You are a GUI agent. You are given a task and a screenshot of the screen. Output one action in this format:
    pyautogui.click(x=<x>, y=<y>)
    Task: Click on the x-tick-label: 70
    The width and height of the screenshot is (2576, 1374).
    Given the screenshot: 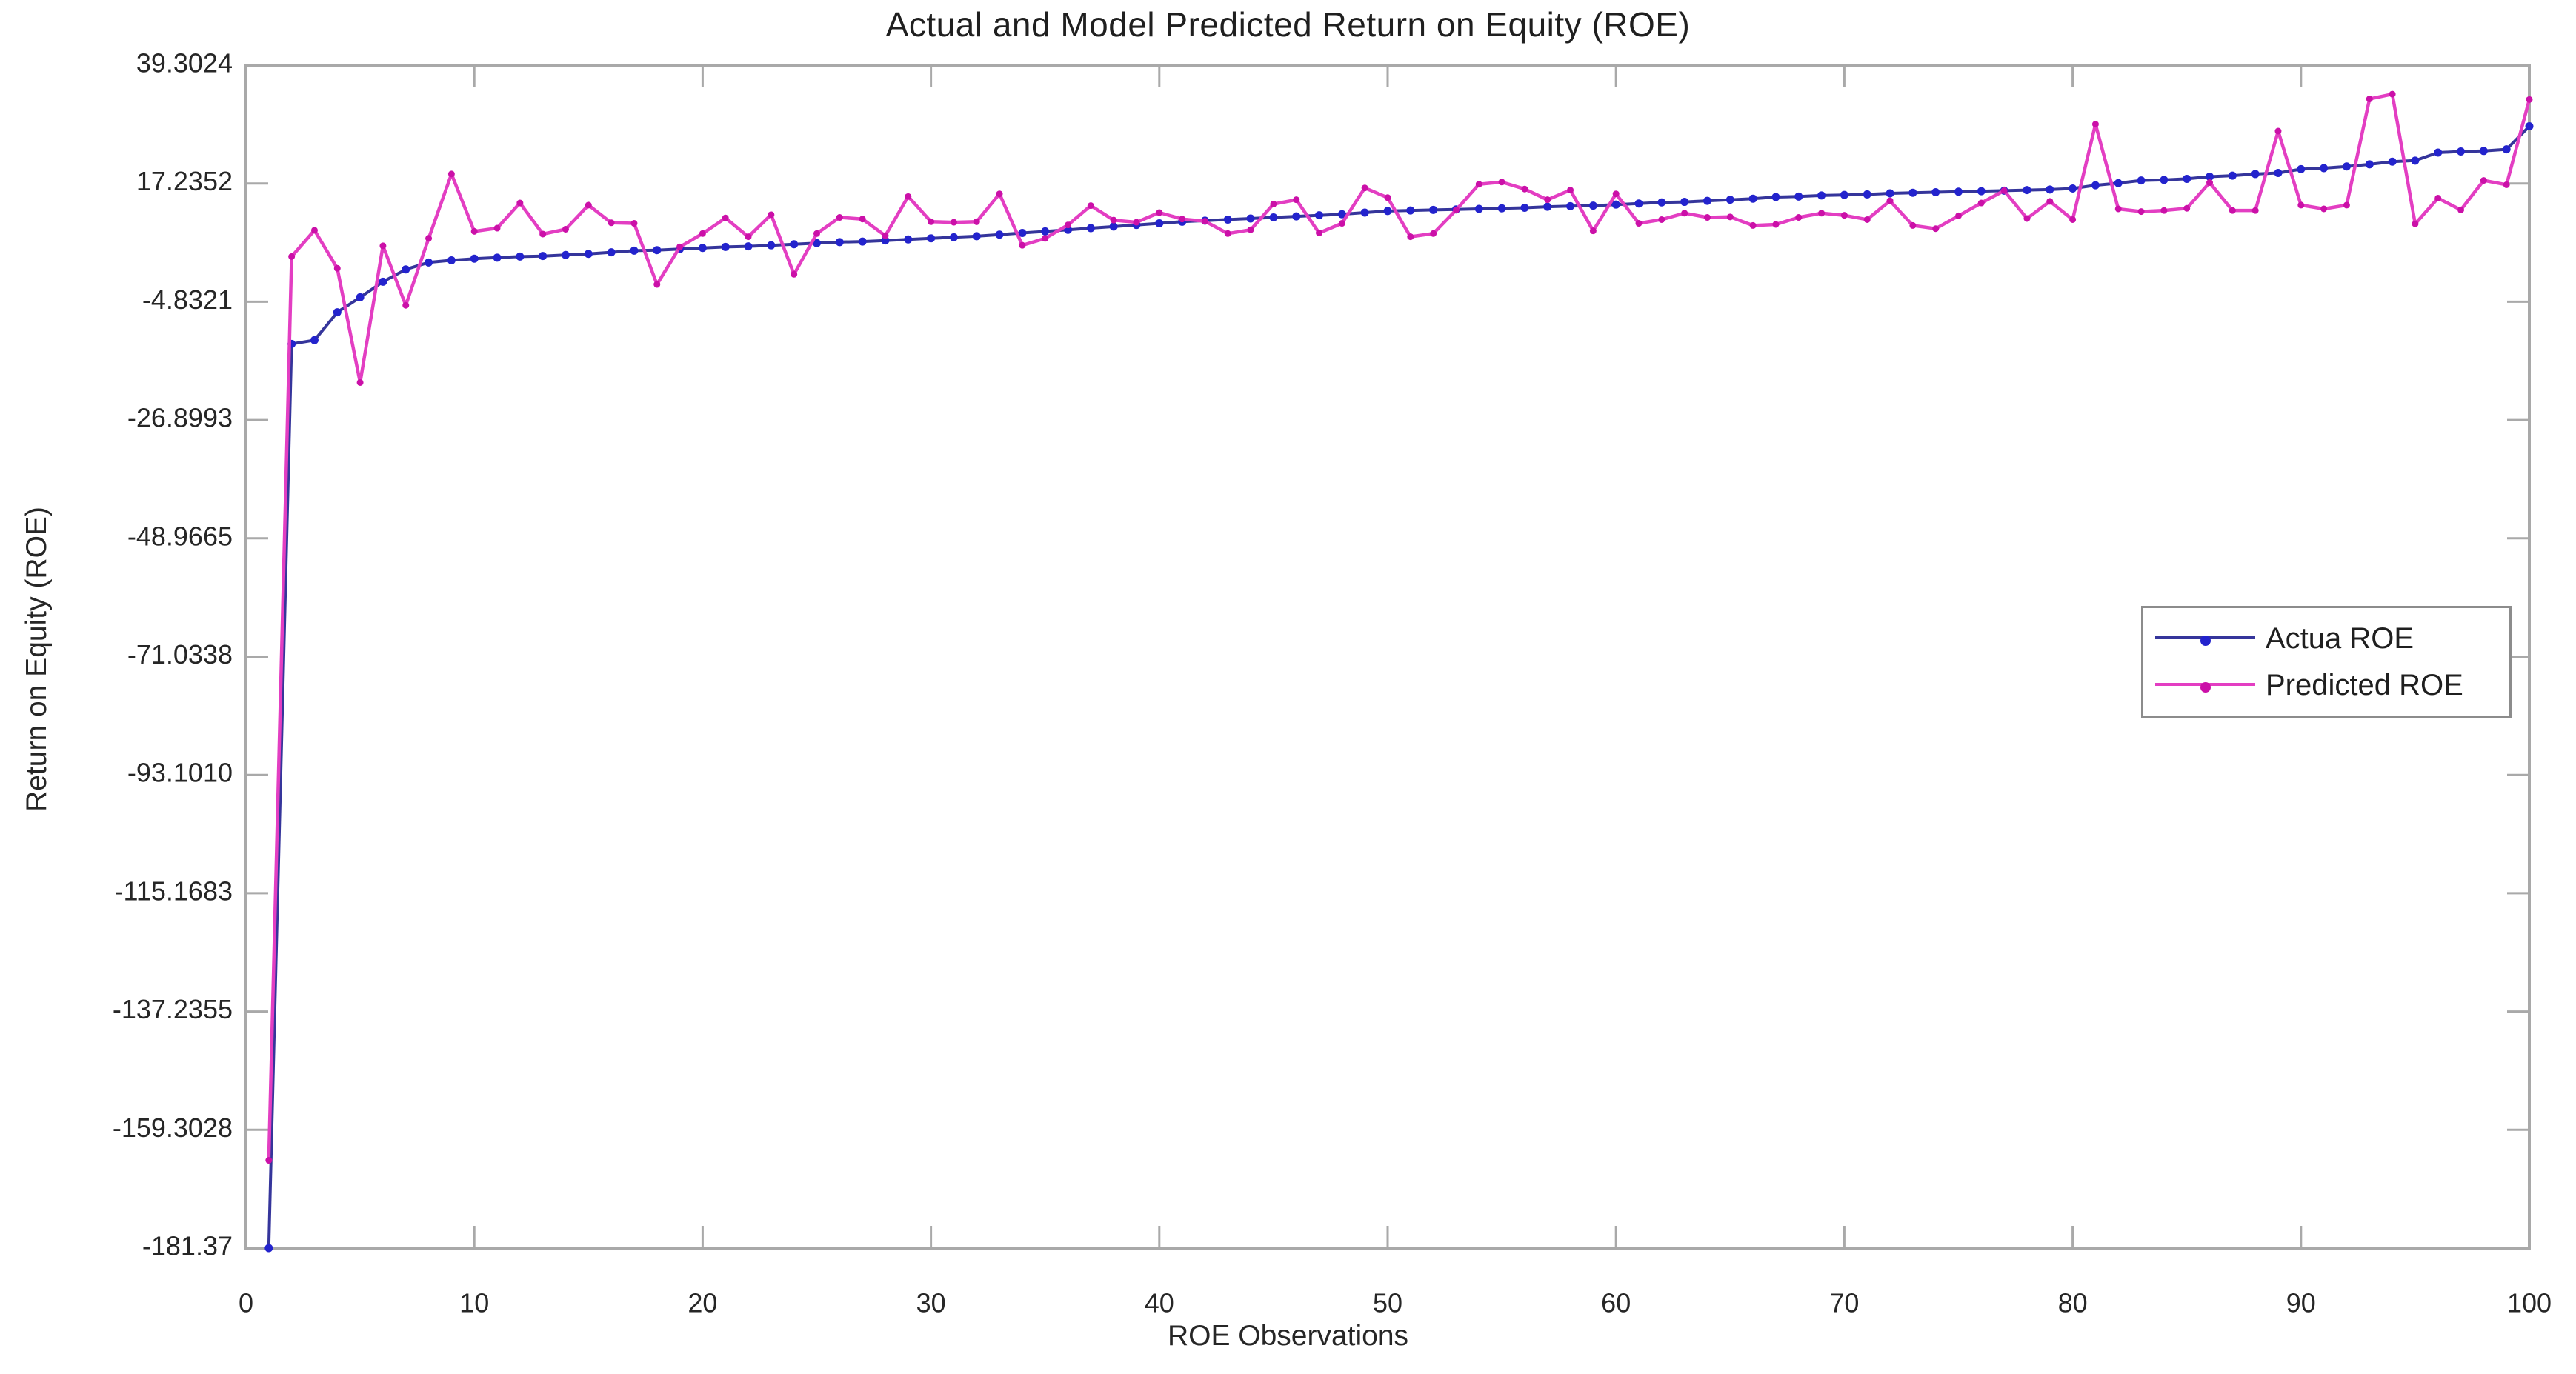 What is the action you would take?
    pyautogui.click(x=1844, y=1302)
    